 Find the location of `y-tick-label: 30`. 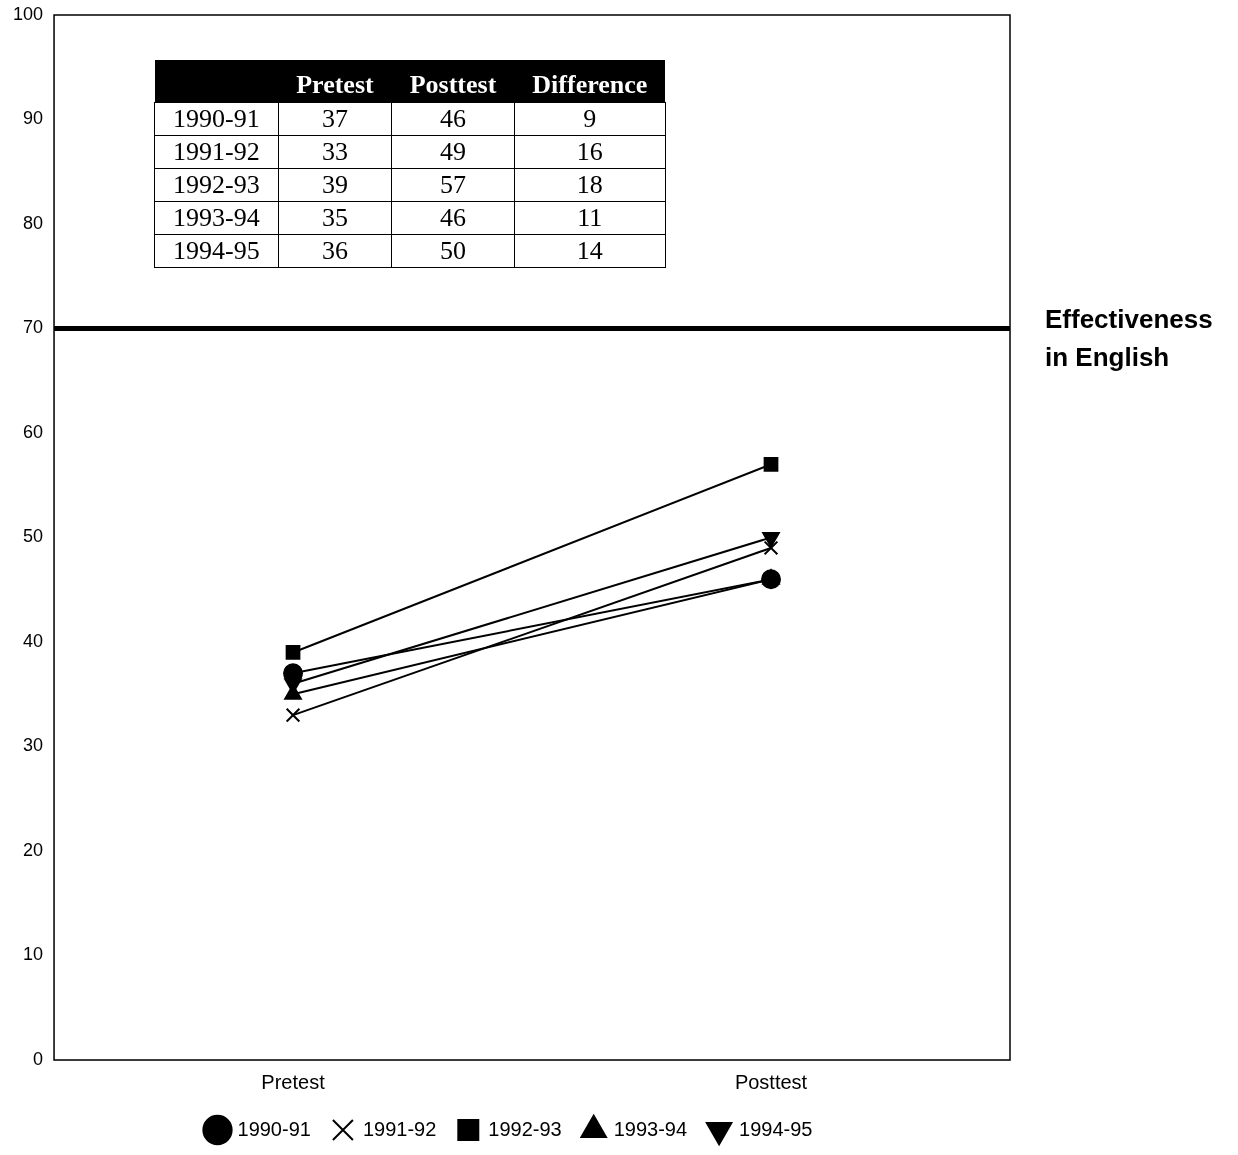

y-tick-label: 30 is located at coordinates (33, 745).